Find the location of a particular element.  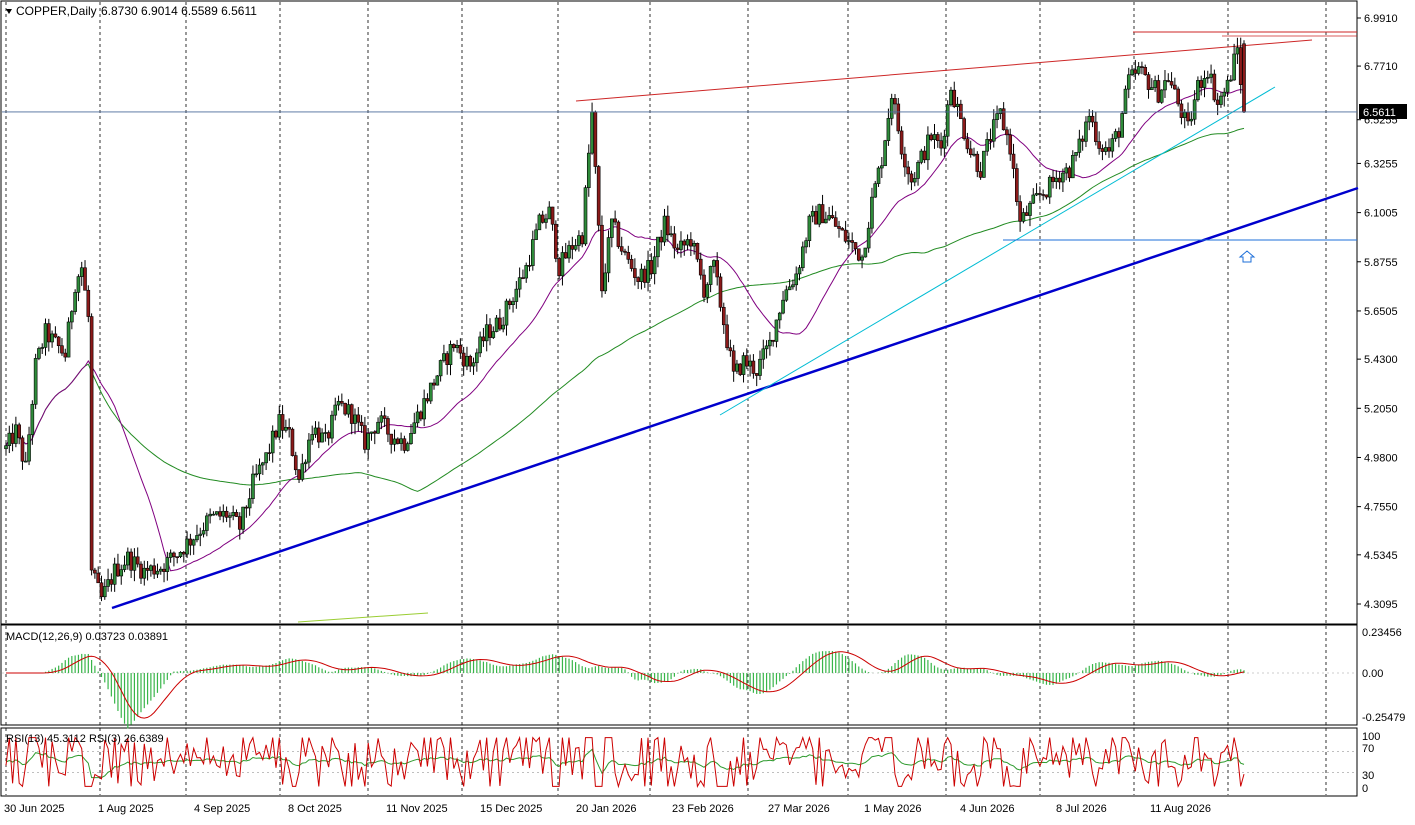

collapse-triangle-icon is located at coordinates (9, 11).